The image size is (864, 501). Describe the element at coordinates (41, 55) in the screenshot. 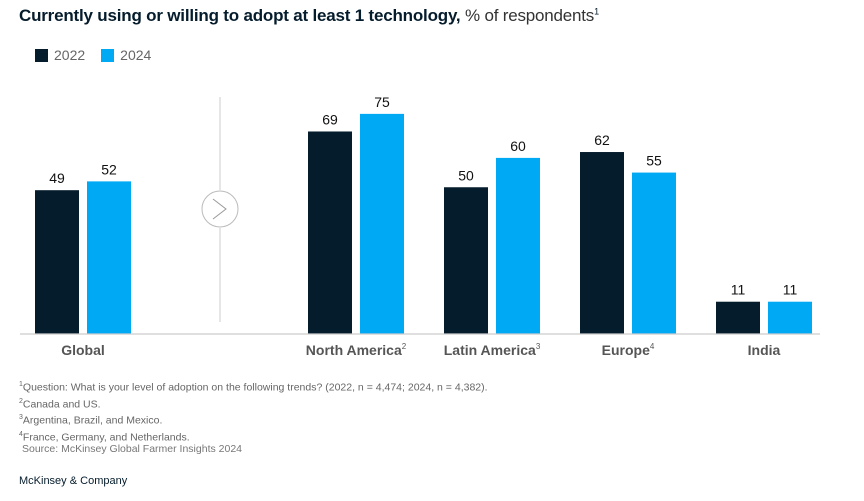

I see `legend-swatch-2022` at that location.